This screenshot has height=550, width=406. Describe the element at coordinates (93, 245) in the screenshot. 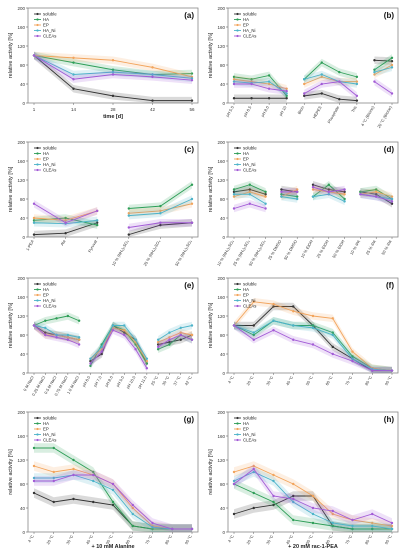

I see `x-tick-label: Pyruvat` at that location.